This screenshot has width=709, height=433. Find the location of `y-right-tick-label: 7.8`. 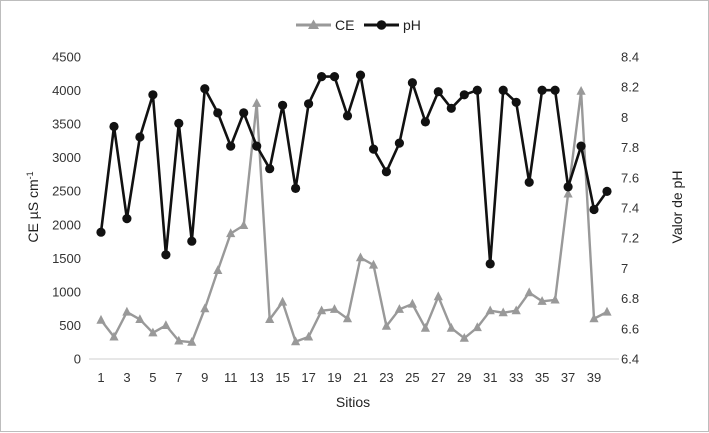

y-right-tick-label: 7.8 is located at coordinates (630, 147).